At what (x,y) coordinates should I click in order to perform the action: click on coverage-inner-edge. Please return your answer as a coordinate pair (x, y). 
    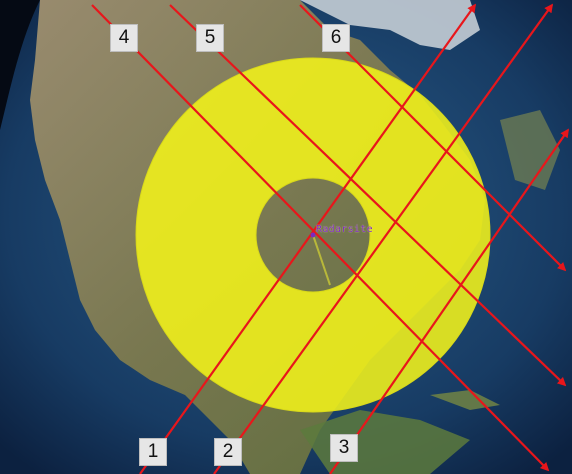
    Looking at the image, I should click on (313, 235).